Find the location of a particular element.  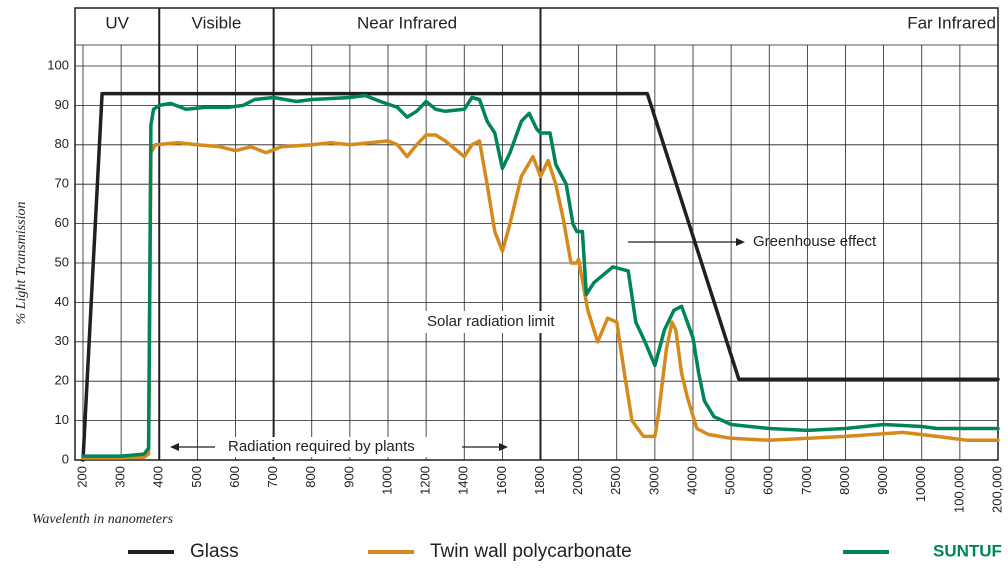

x-tick-label: 3000 is located at coordinates (653, 480).